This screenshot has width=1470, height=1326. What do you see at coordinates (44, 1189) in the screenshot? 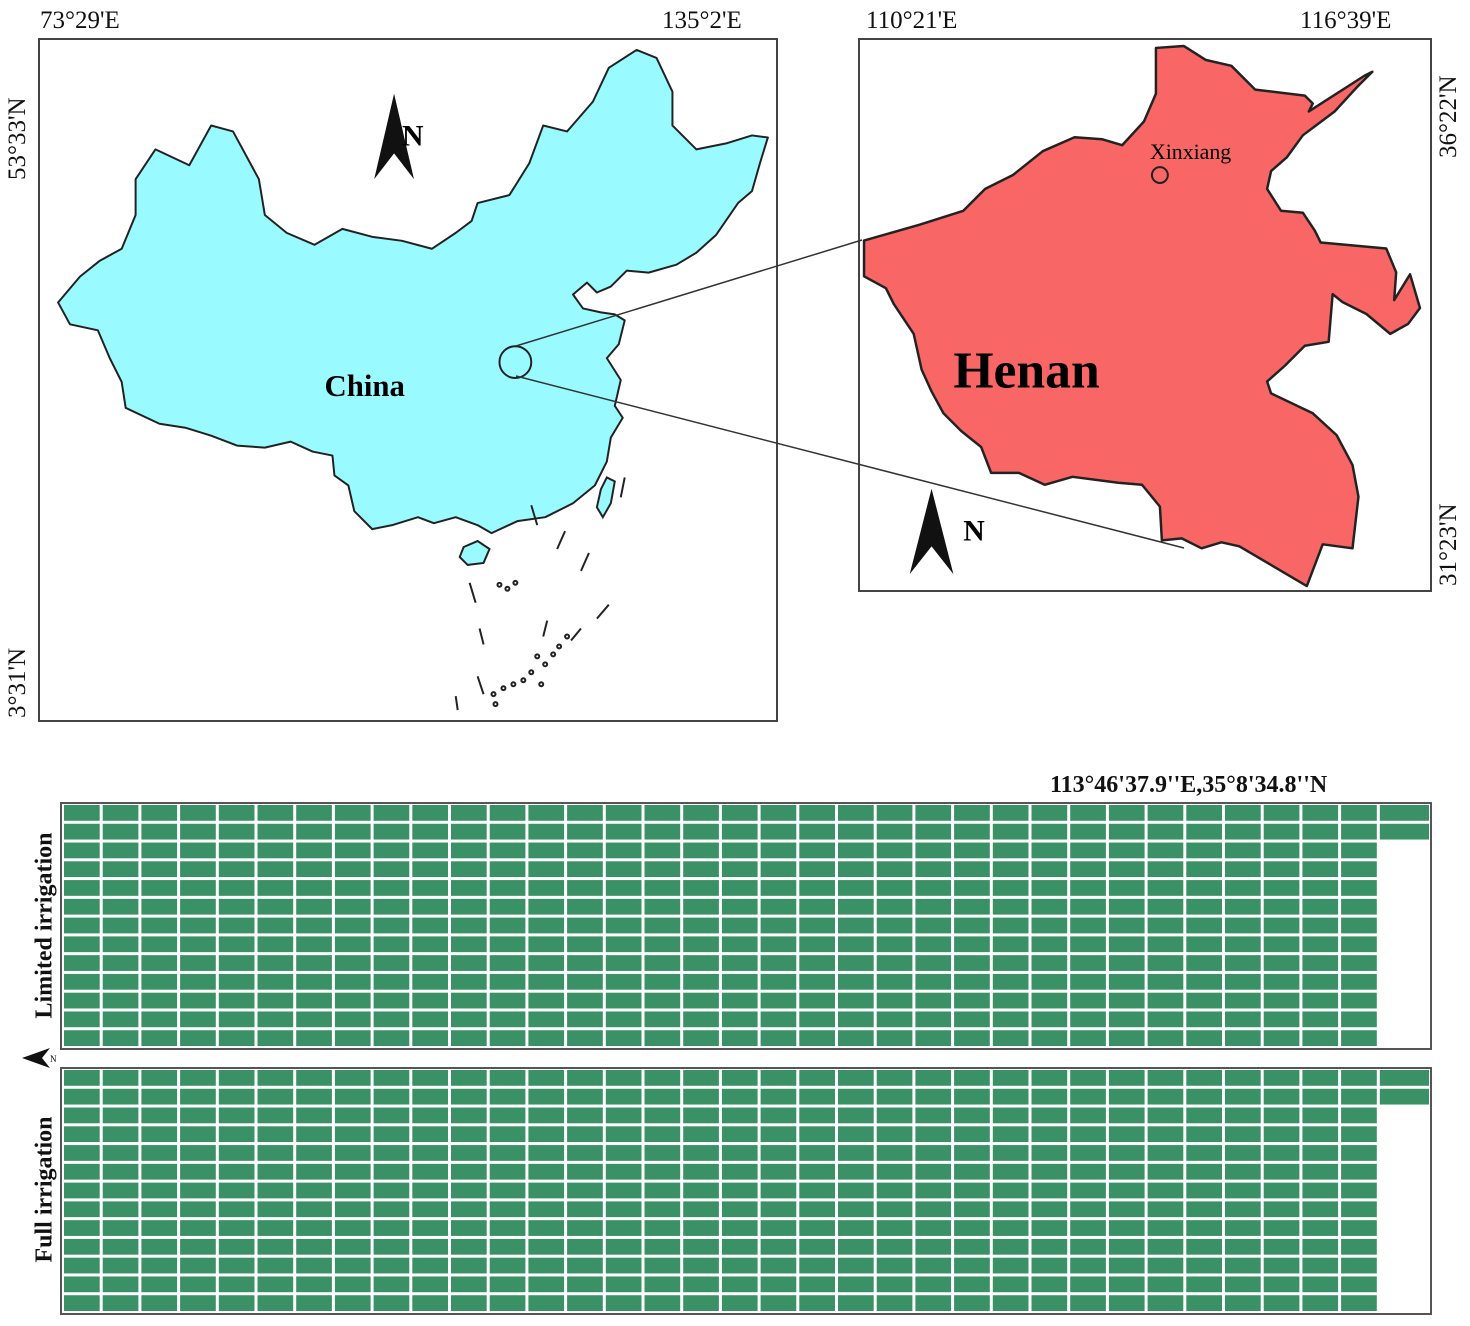
I see `full-irrigation-label: Full irrigation` at bounding box center [44, 1189].